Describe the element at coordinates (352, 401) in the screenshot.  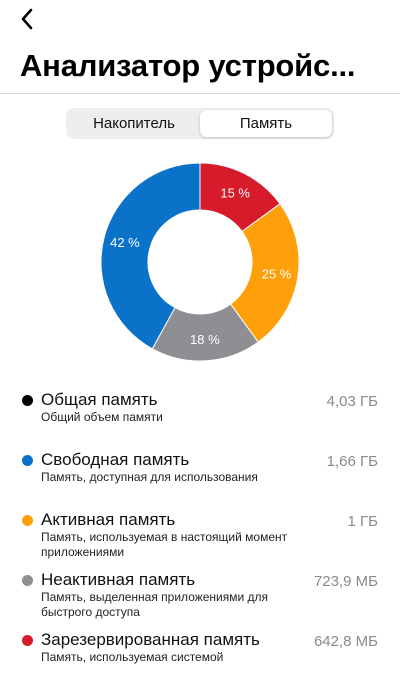
I see `legend-value: 4,03 ГБ` at that location.